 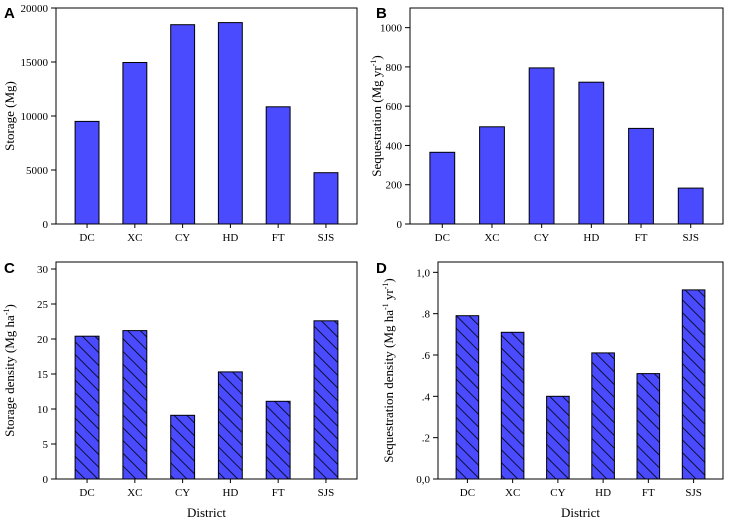 What do you see at coordinates (388, 296) in the screenshot?
I see `y-axis-title-text-mid: yr` at bounding box center [388, 296].